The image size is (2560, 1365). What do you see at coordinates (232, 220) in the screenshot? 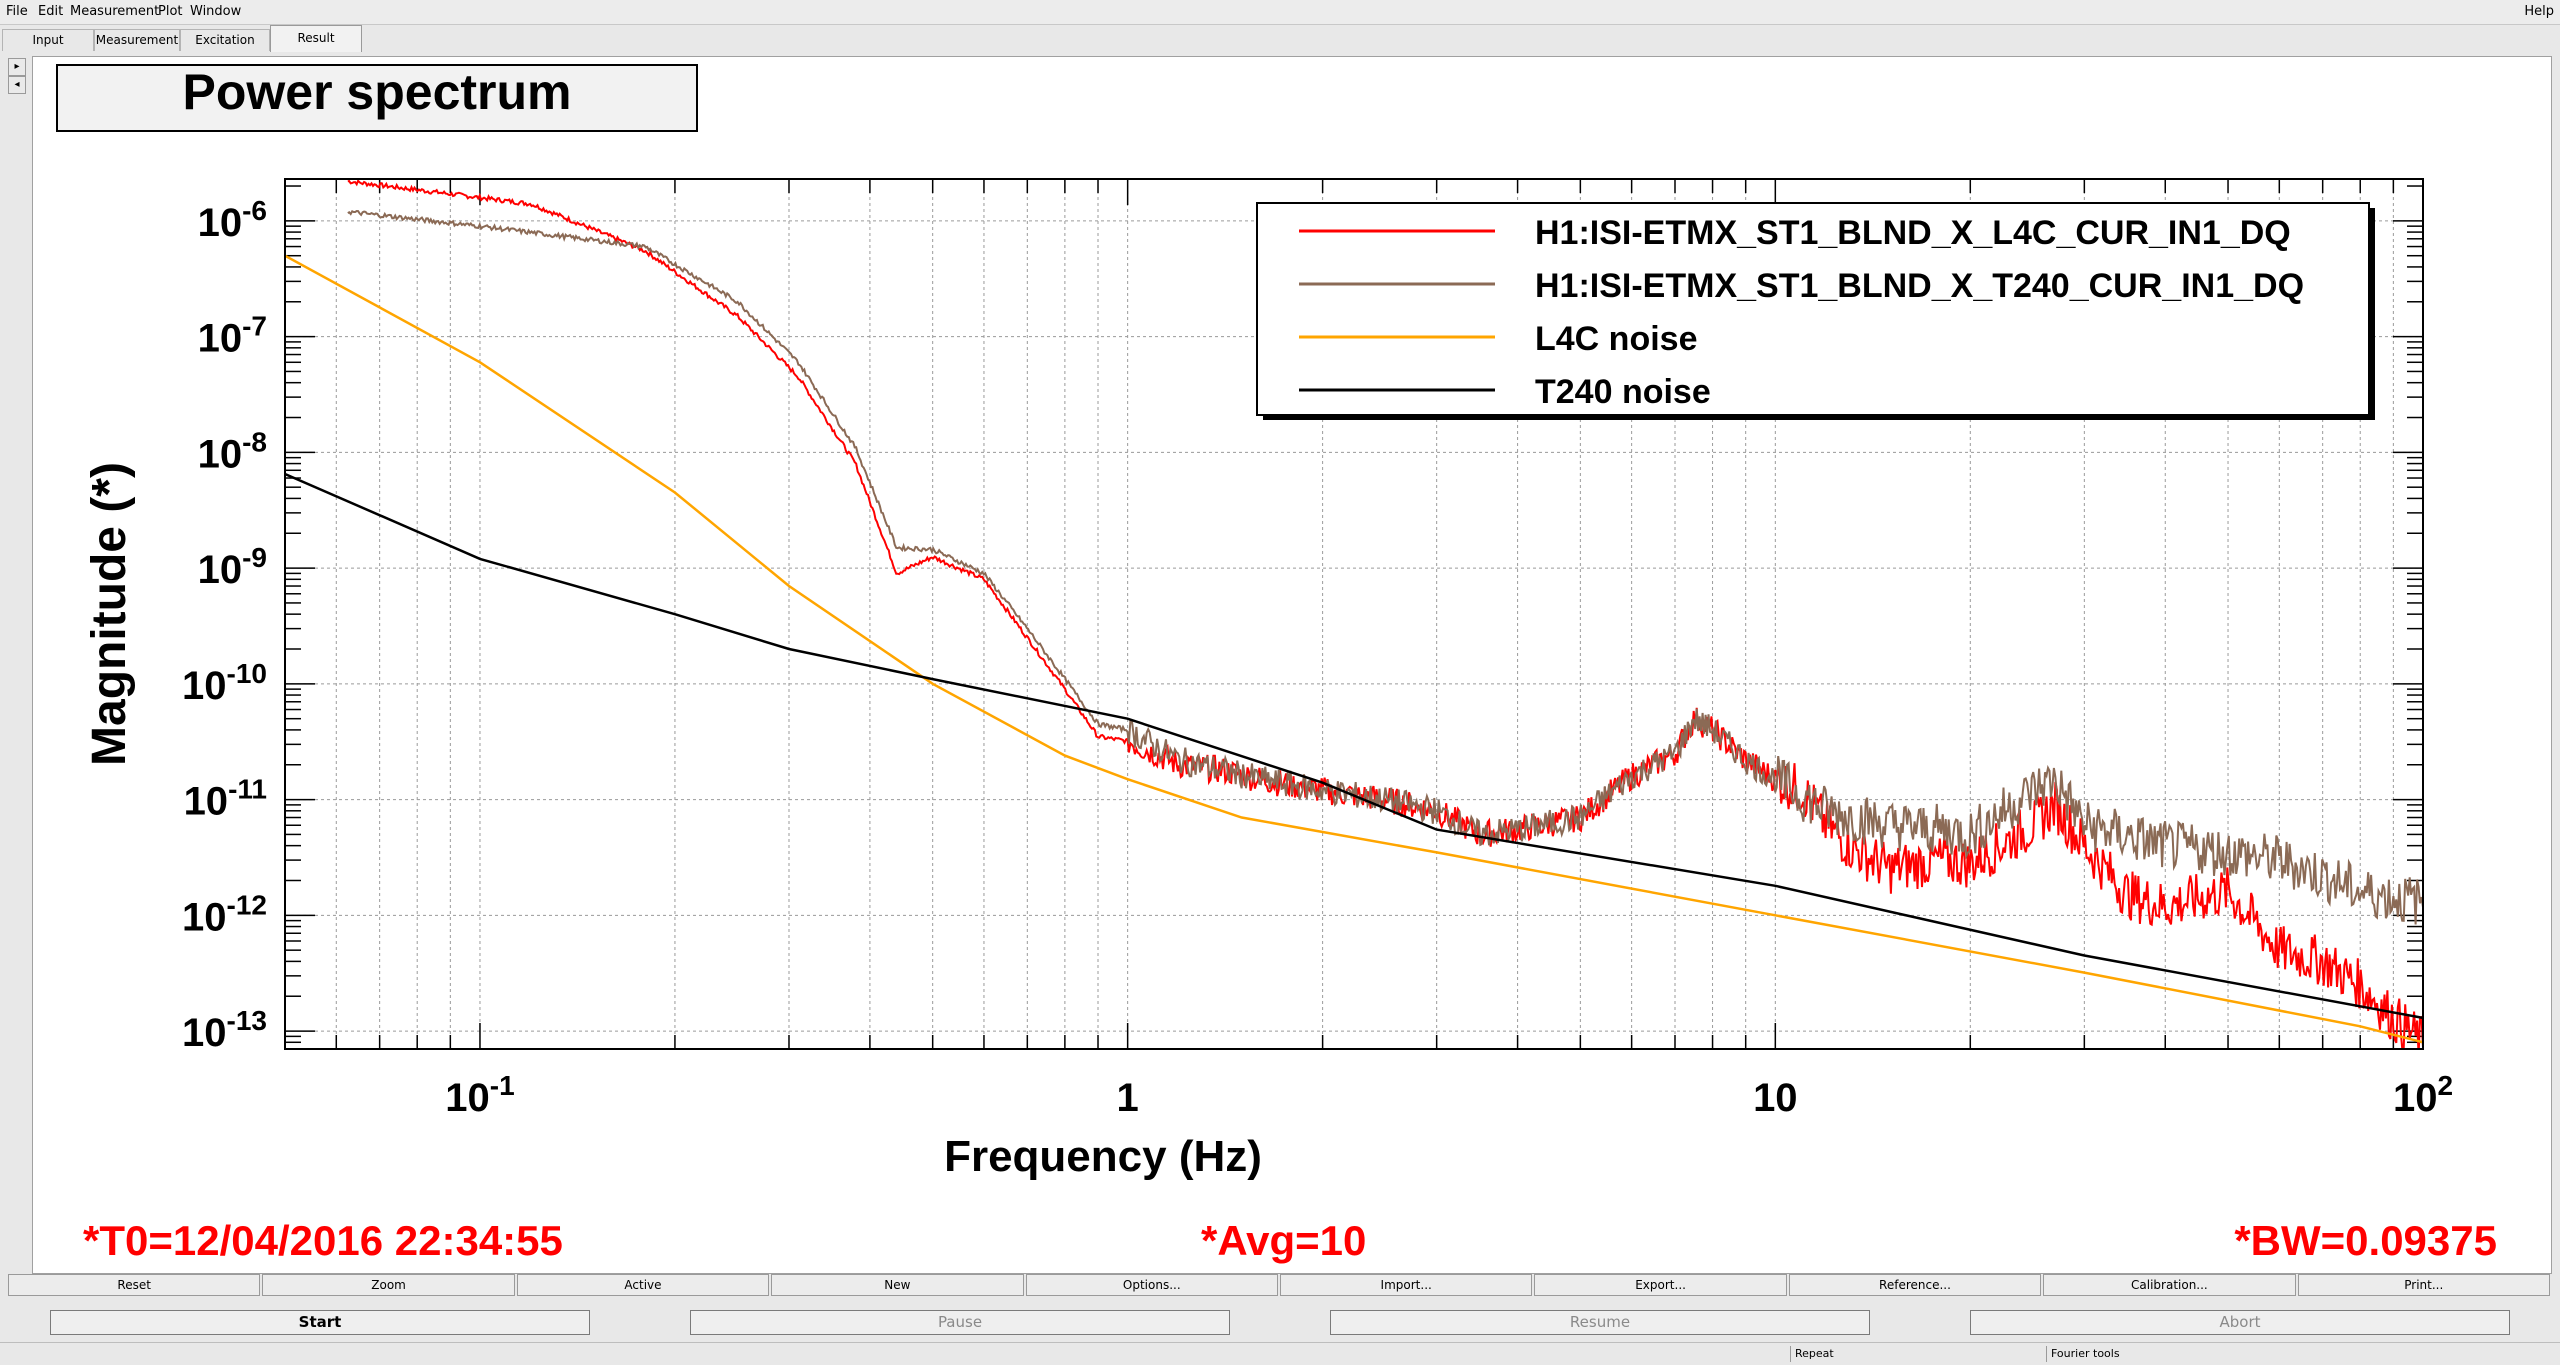
I see `y-tick-label: 10⁻⁶` at bounding box center [232, 220].